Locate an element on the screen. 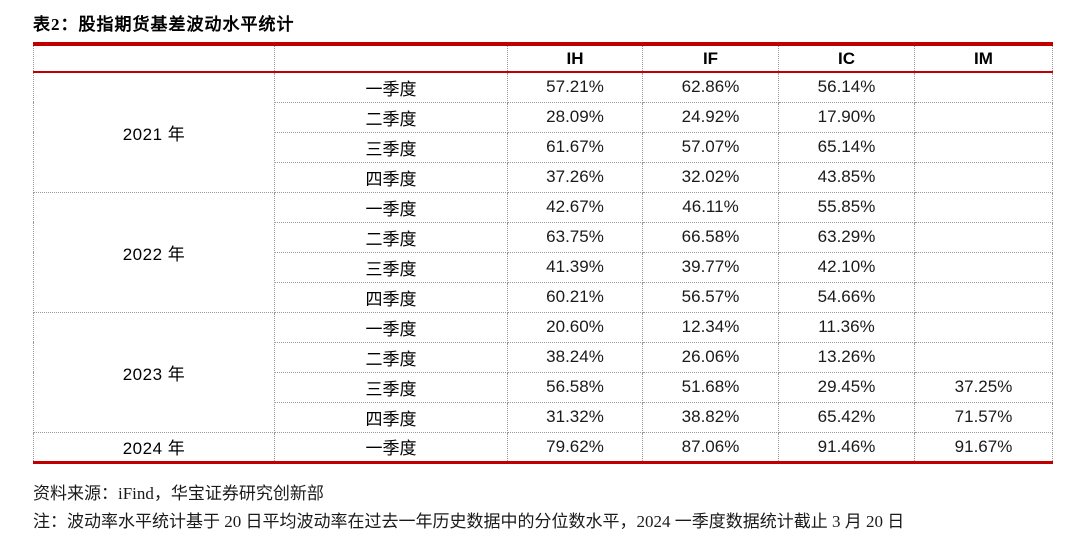 The width and height of the screenshot is (1080, 550). table-row: 三季度 56.58% 51.68% 29.45% 37.25% is located at coordinates (543, 387).